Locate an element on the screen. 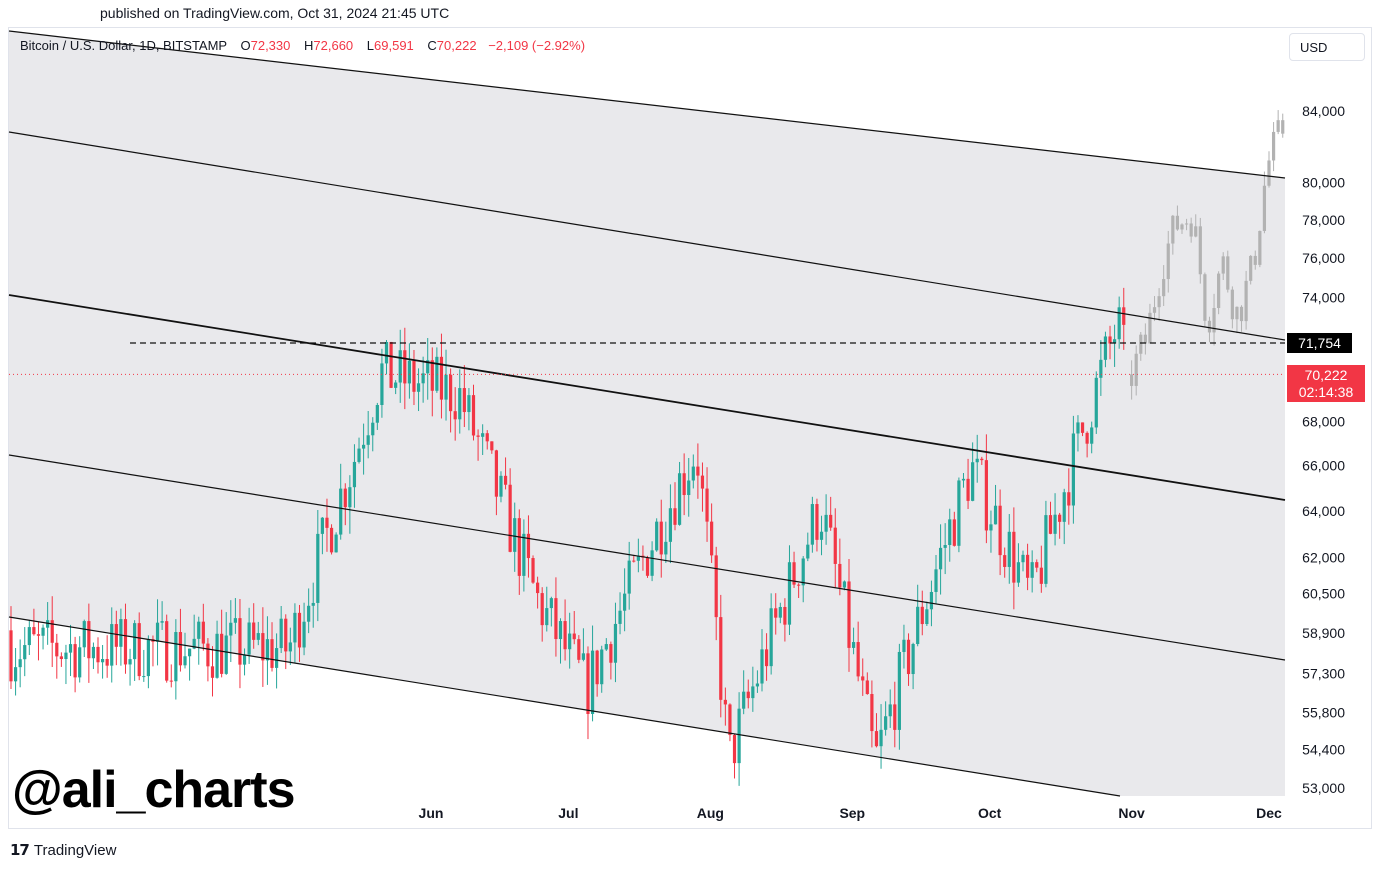 This screenshot has width=1380, height=869. currency-button: USD is located at coordinates (1327, 47).